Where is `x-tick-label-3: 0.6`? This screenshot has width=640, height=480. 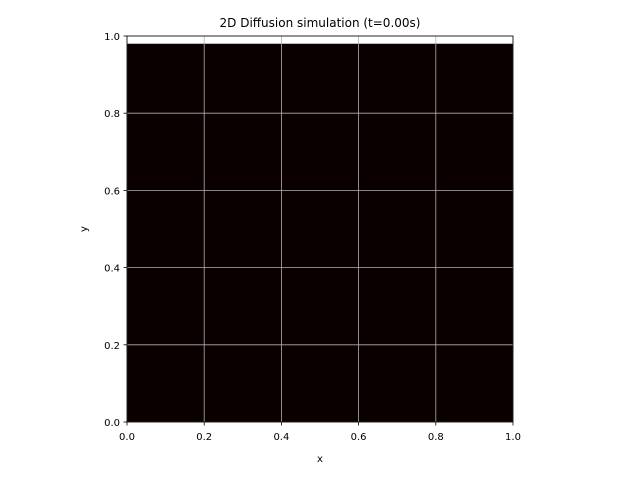
x-tick-label-3: 0.6 is located at coordinates (359, 437).